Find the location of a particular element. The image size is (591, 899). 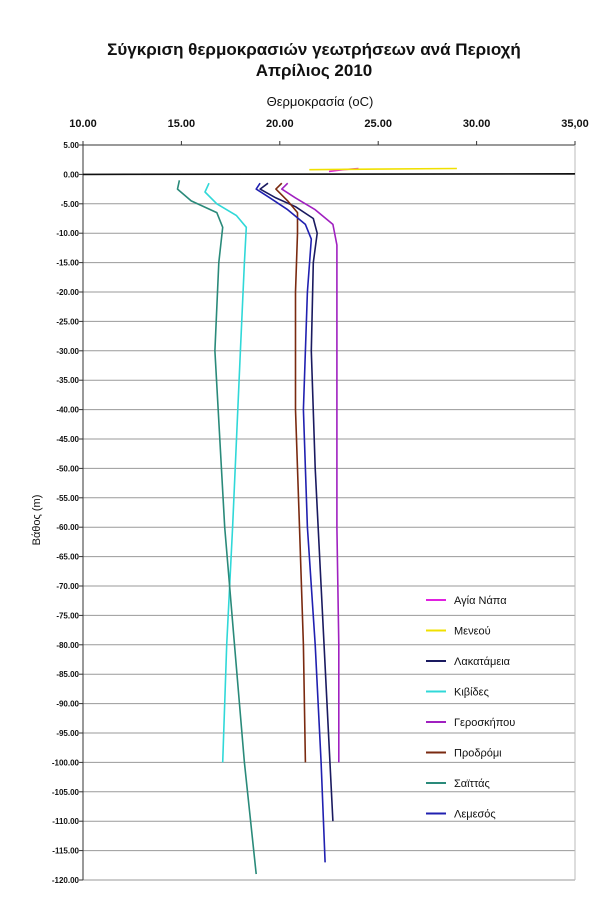

y-tick-label: -55.00 is located at coordinates (67, 498).